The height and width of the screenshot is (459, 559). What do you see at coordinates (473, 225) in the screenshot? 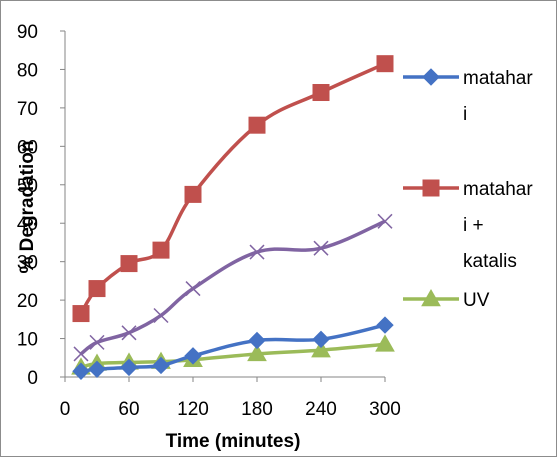
I see `legend-label-line: i +` at bounding box center [473, 225].